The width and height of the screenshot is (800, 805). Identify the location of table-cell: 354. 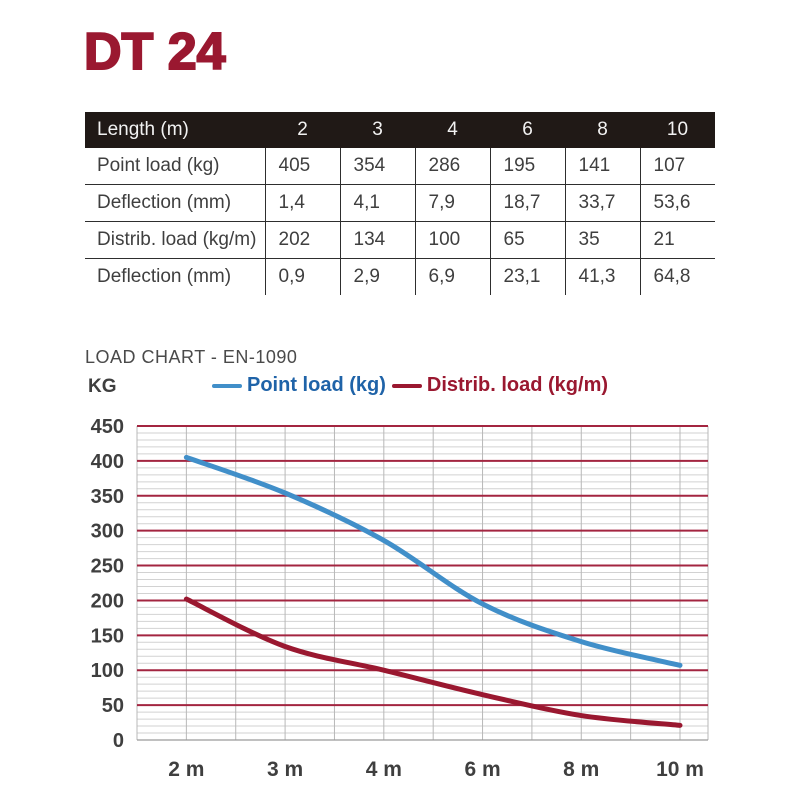
(377, 166).